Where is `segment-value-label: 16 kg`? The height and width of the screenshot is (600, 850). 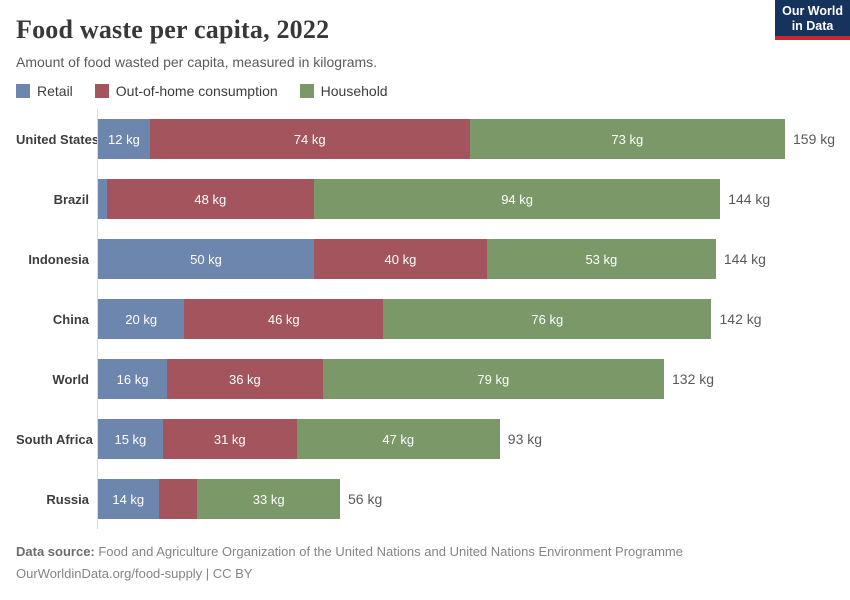
segment-value-label: 16 kg is located at coordinates (132, 379).